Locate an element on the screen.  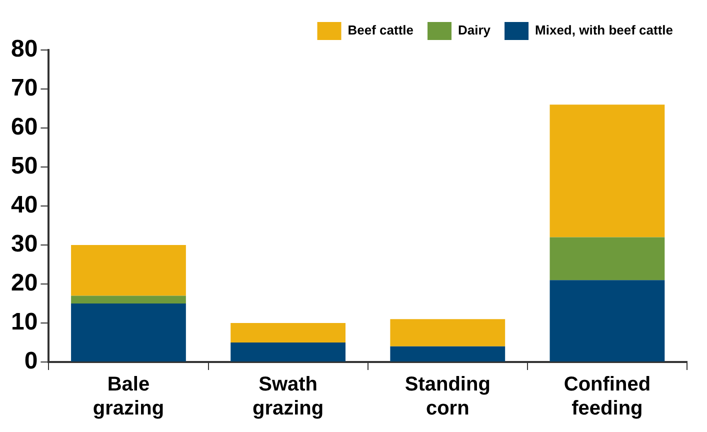
legend-label: Mixed, with beef cattle is located at coordinates (604, 30).